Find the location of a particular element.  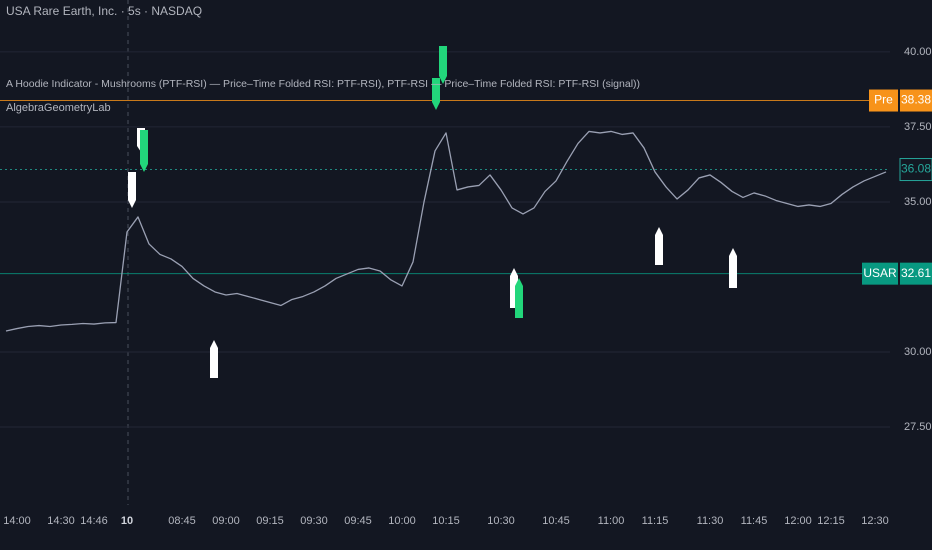

x-tick-label: 09:45 is located at coordinates (358, 521).